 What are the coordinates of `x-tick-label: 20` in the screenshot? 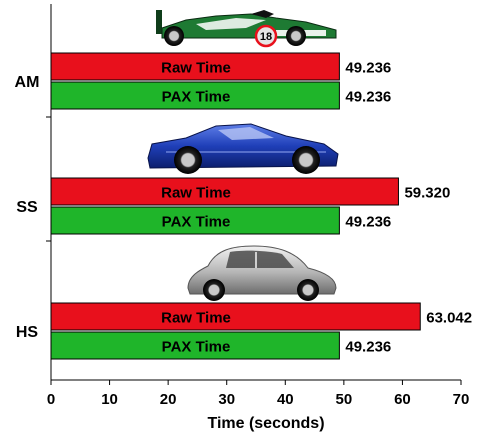 It's located at (168, 399).